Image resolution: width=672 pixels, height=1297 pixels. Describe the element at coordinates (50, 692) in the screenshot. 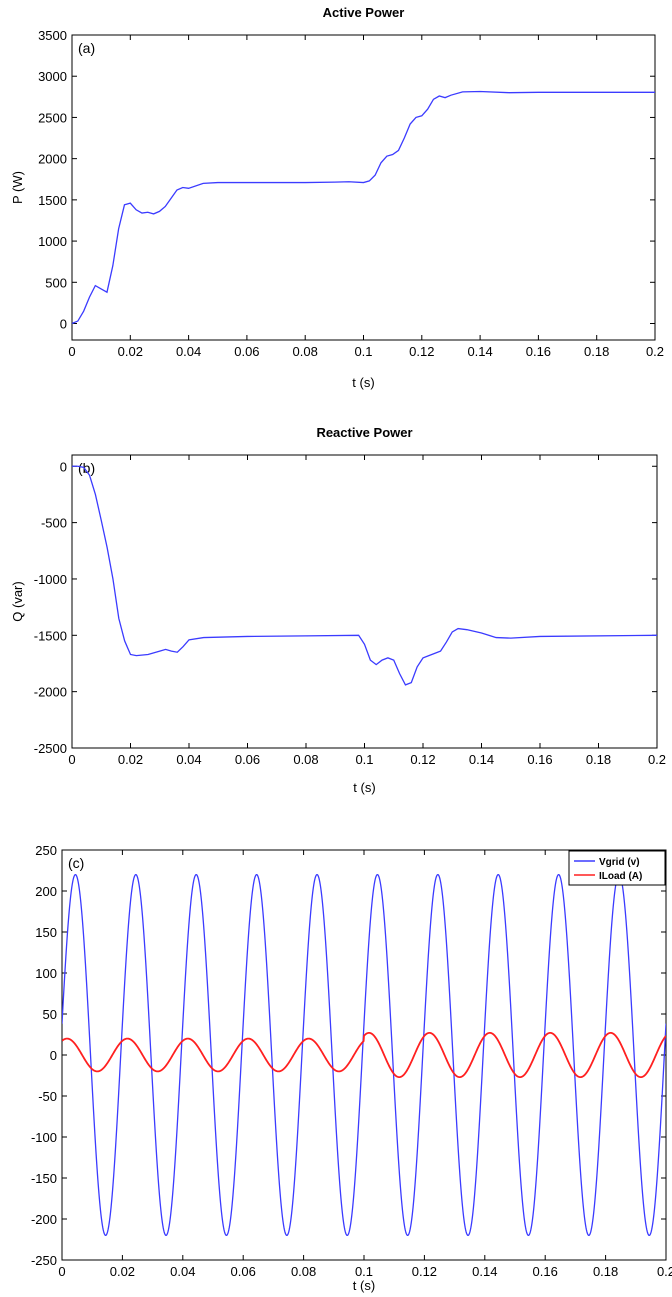

I see `y-tick-label: -2000` at that location.